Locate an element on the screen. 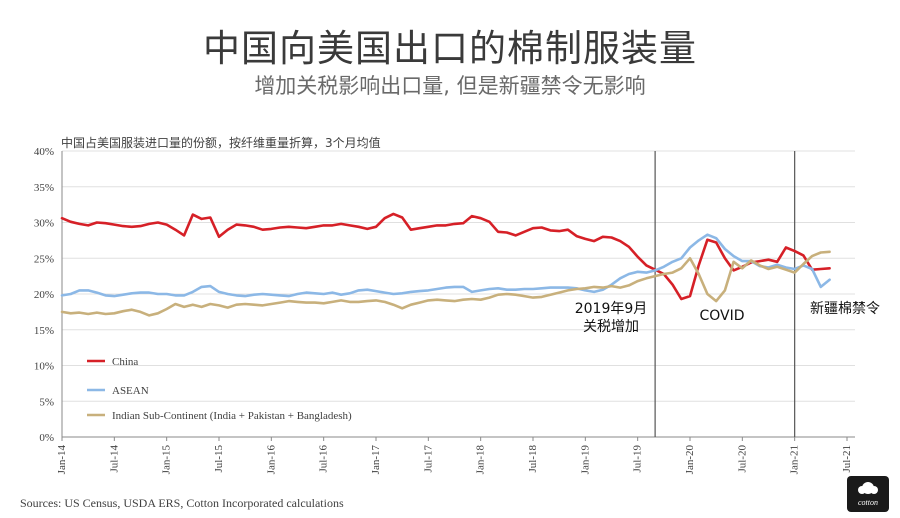  series-line-asean is located at coordinates (445, 265).